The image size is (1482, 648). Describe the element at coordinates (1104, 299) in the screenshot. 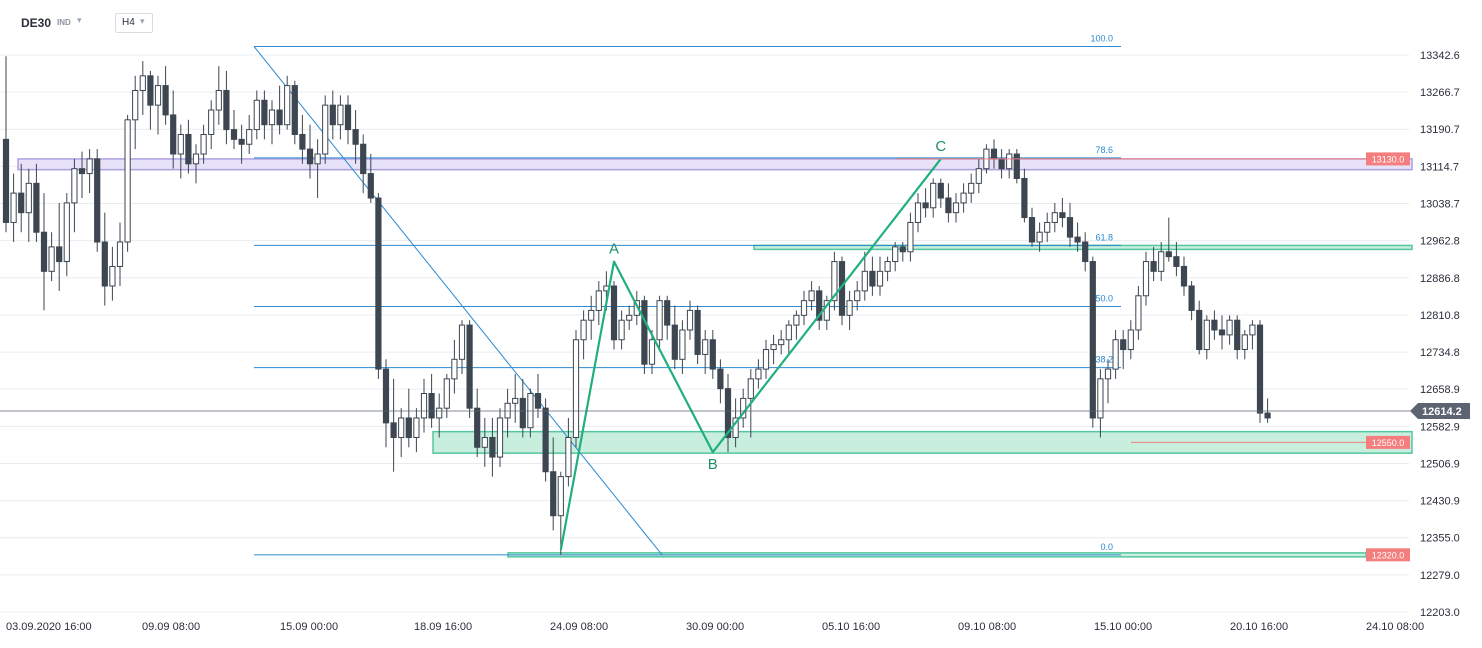

I see `fib-level-label: 50.0` at that location.